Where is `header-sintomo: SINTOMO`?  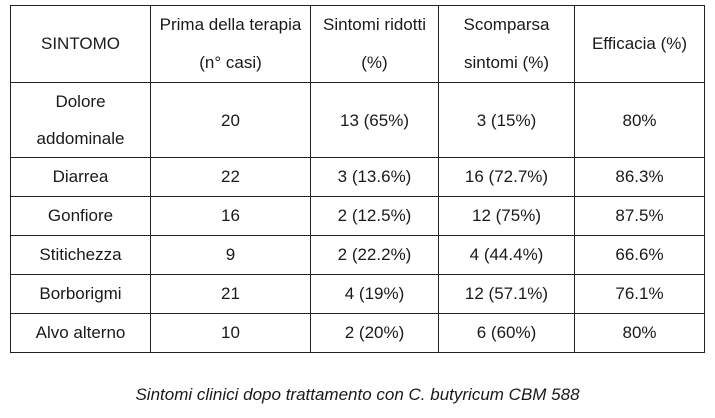 header-sintomo: SINTOMO is located at coordinates (80, 44).